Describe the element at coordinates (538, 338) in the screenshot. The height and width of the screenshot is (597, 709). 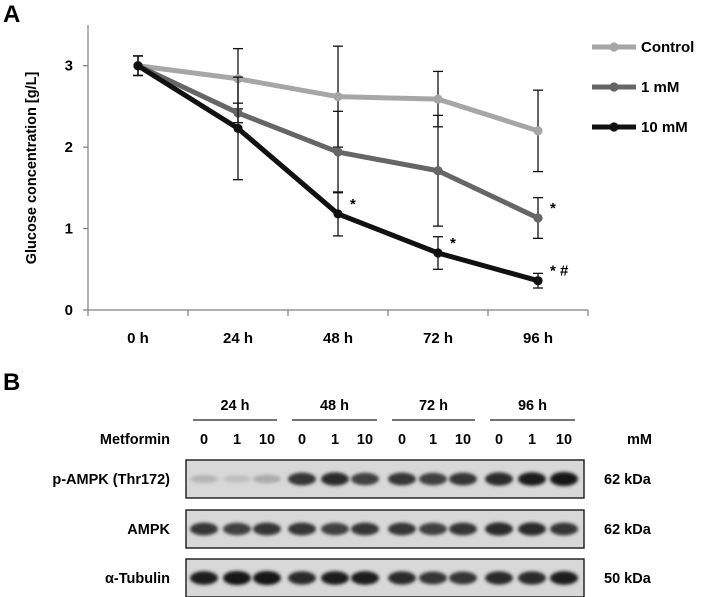
I see `x-tick-label: 96 h` at that location.